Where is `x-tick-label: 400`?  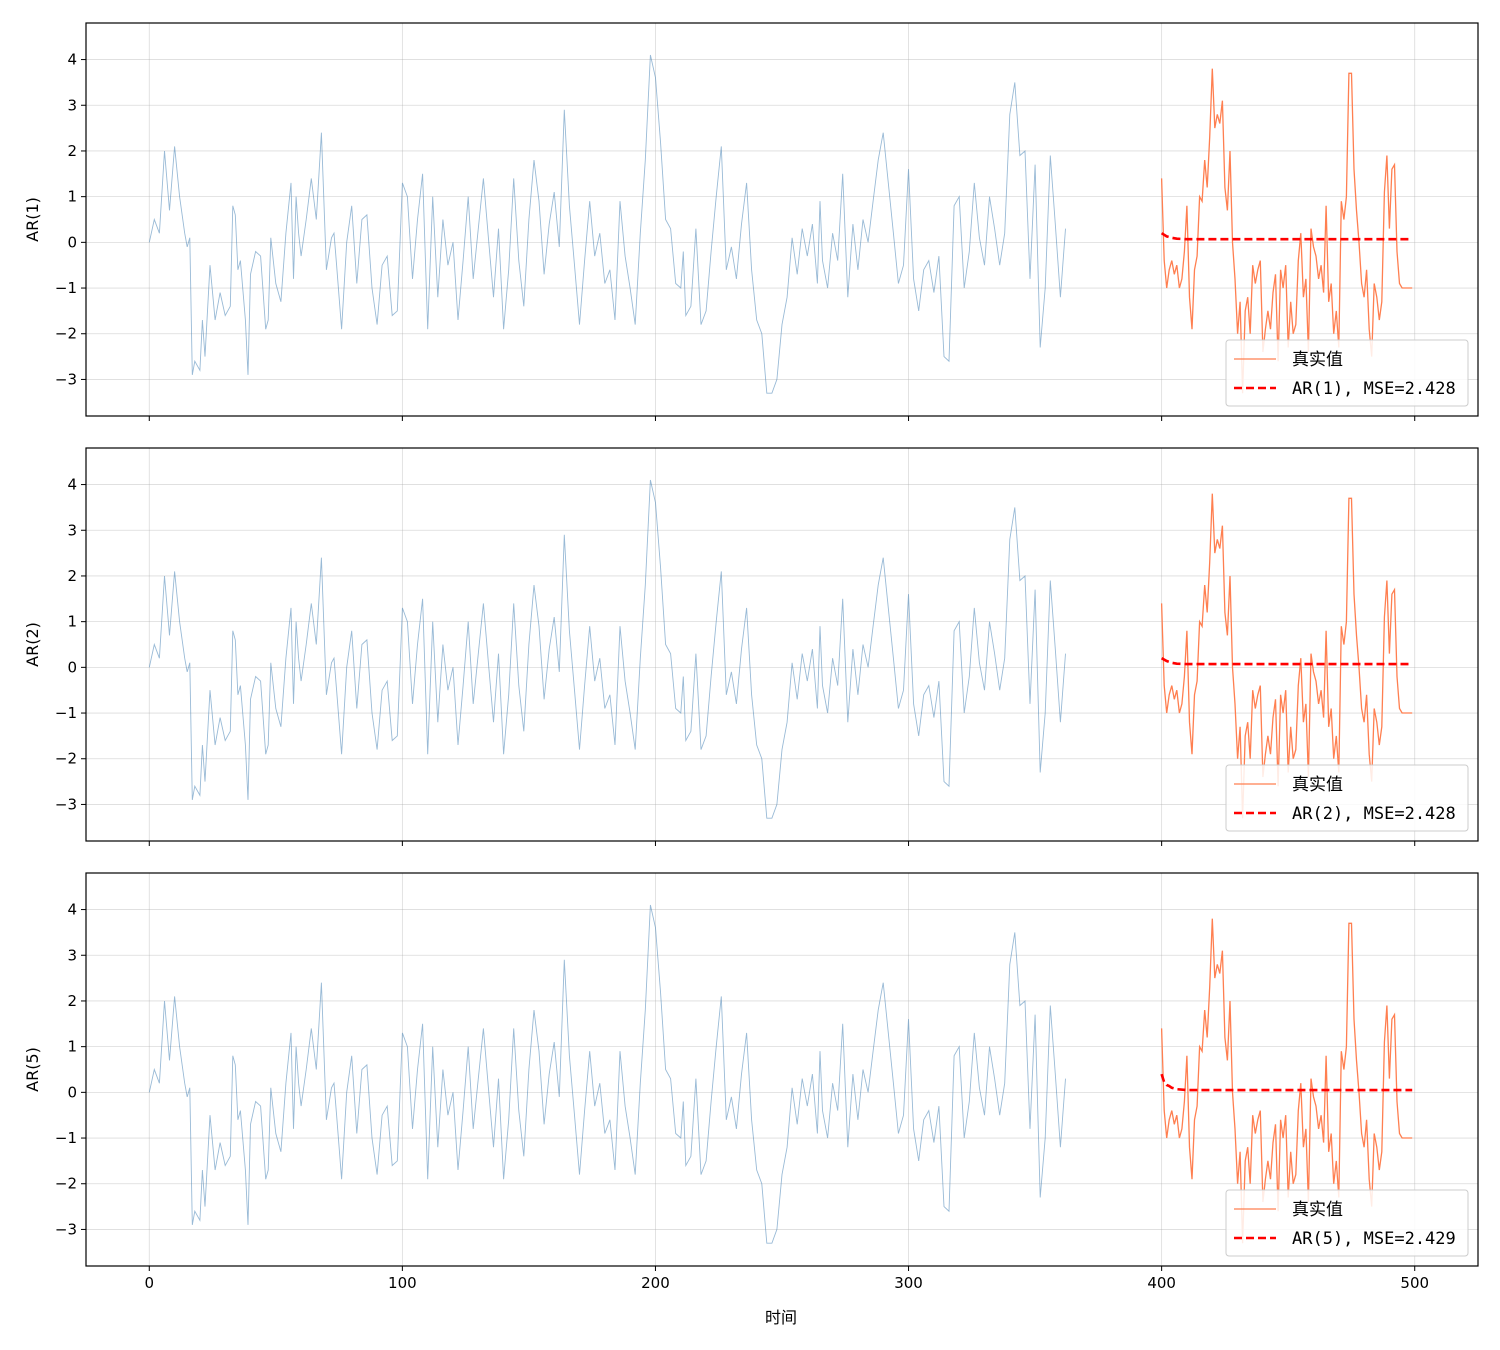
x-tick-label: 400 is located at coordinates (1161, 1283).